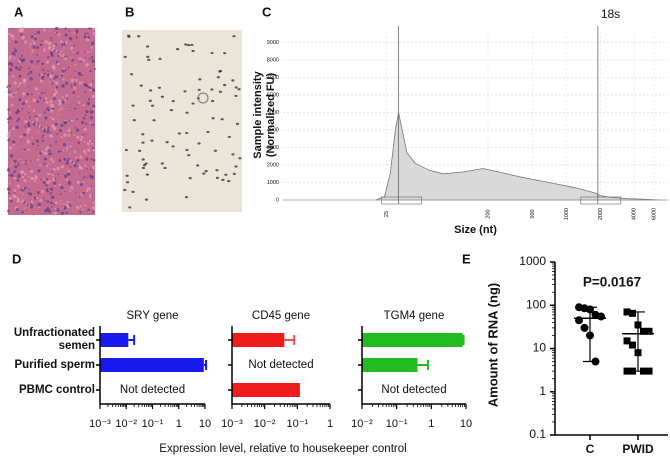  Describe the element at coordinates (414, 316) in the screenshot. I see `subchart-title: TGM4 gene` at that location.